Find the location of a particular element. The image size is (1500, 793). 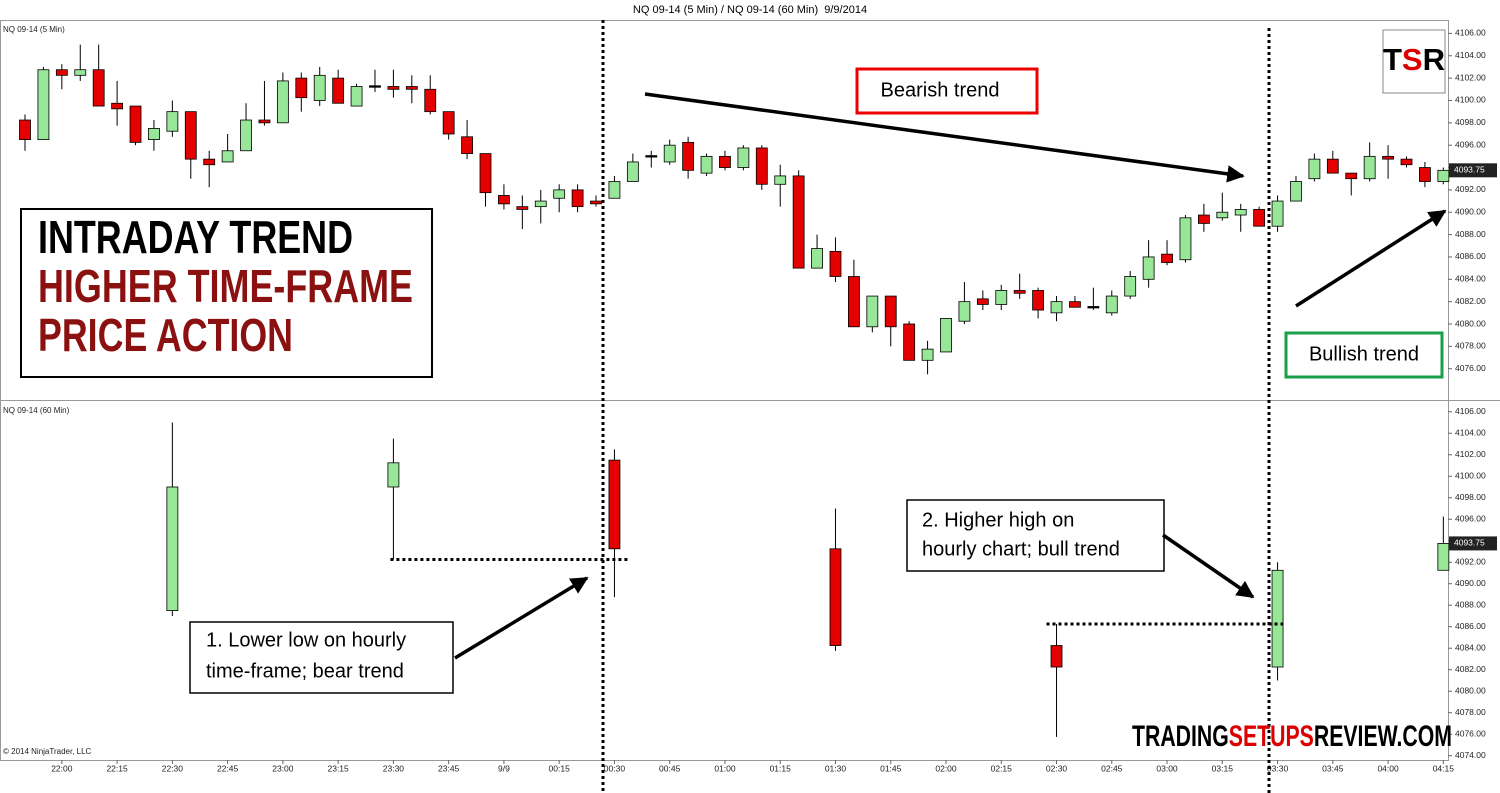

annotation: 1. Lower low on hourly is located at coordinates (306, 640).